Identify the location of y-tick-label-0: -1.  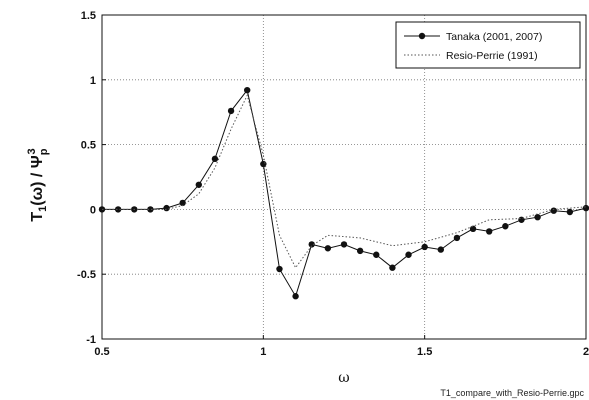
(91, 340).